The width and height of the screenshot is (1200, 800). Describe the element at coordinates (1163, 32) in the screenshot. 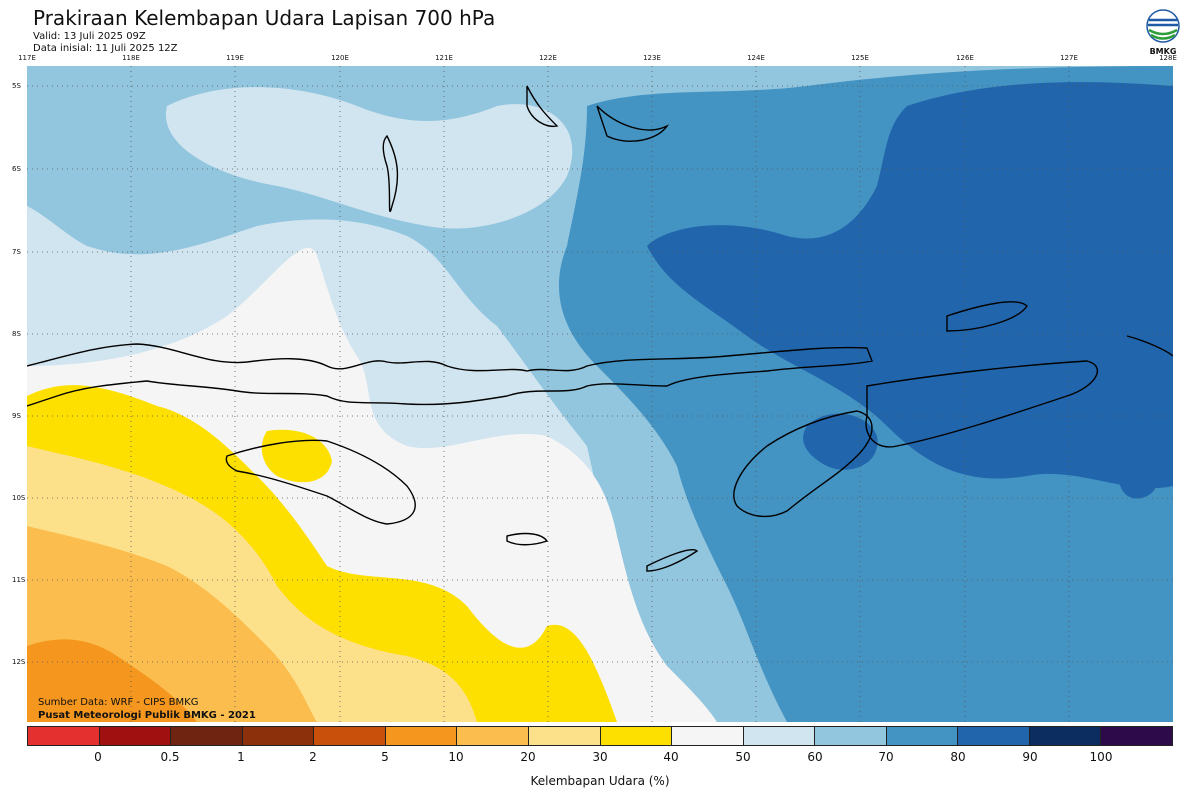

I see `bmkg-logo: BMKG` at that location.